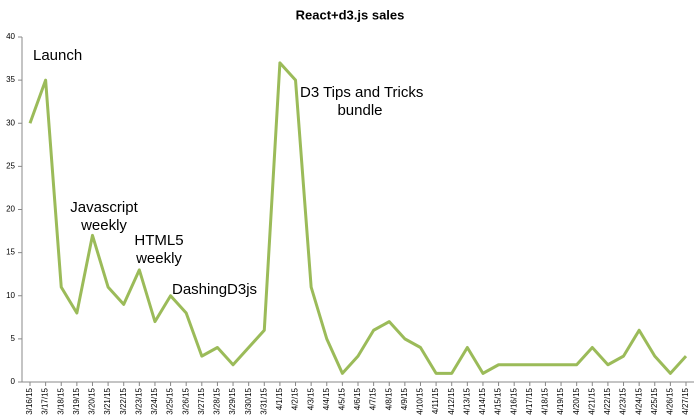  I want to click on x-tick-label: 4/6/15, so click(357, 398).